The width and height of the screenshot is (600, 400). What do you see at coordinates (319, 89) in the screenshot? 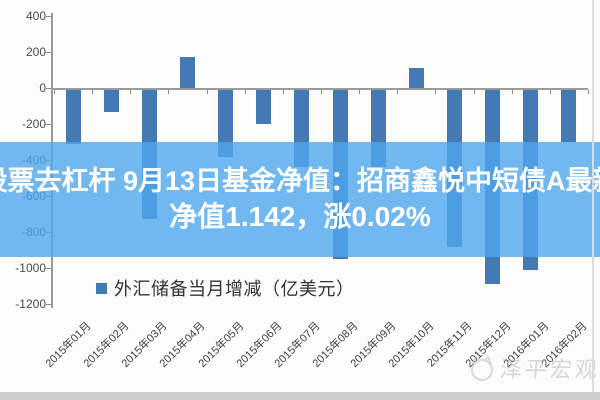
I see `zero-axis-line` at bounding box center [319, 89].